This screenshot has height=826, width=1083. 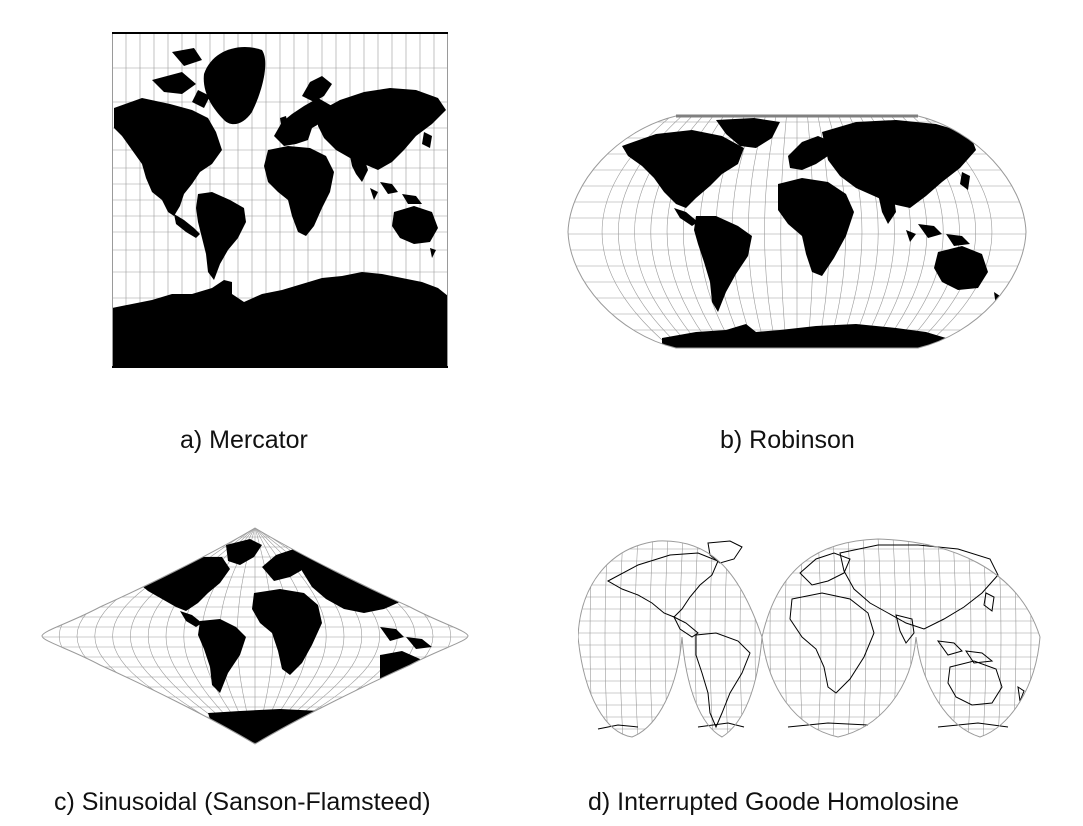 I want to click on caption-mercator: a) Mercator, so click(x=244, y=440).